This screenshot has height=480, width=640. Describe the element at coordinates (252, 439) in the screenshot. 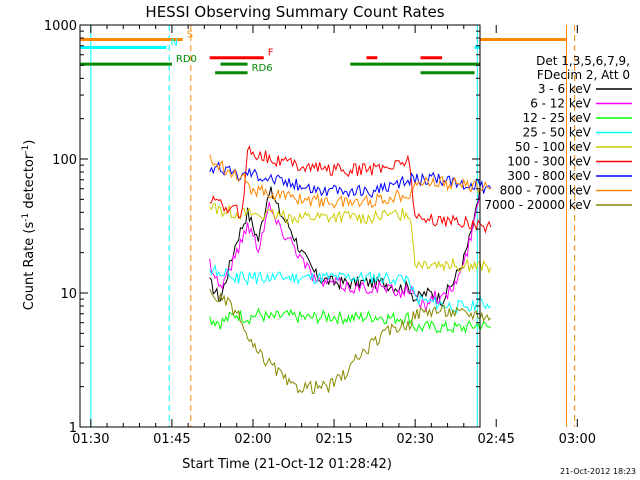

I see `x-tick-label-2: 02:00` at that location.